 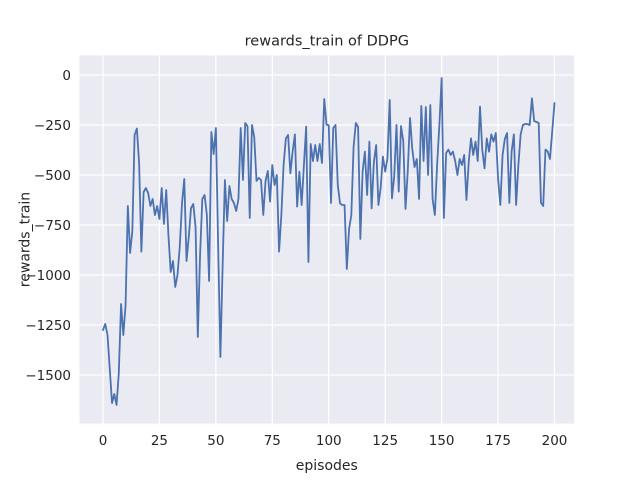 What do you see at coordinates (66, 76) in the screenshot?
I see `y-tick-label: 0` at bounding box center [66, 76].